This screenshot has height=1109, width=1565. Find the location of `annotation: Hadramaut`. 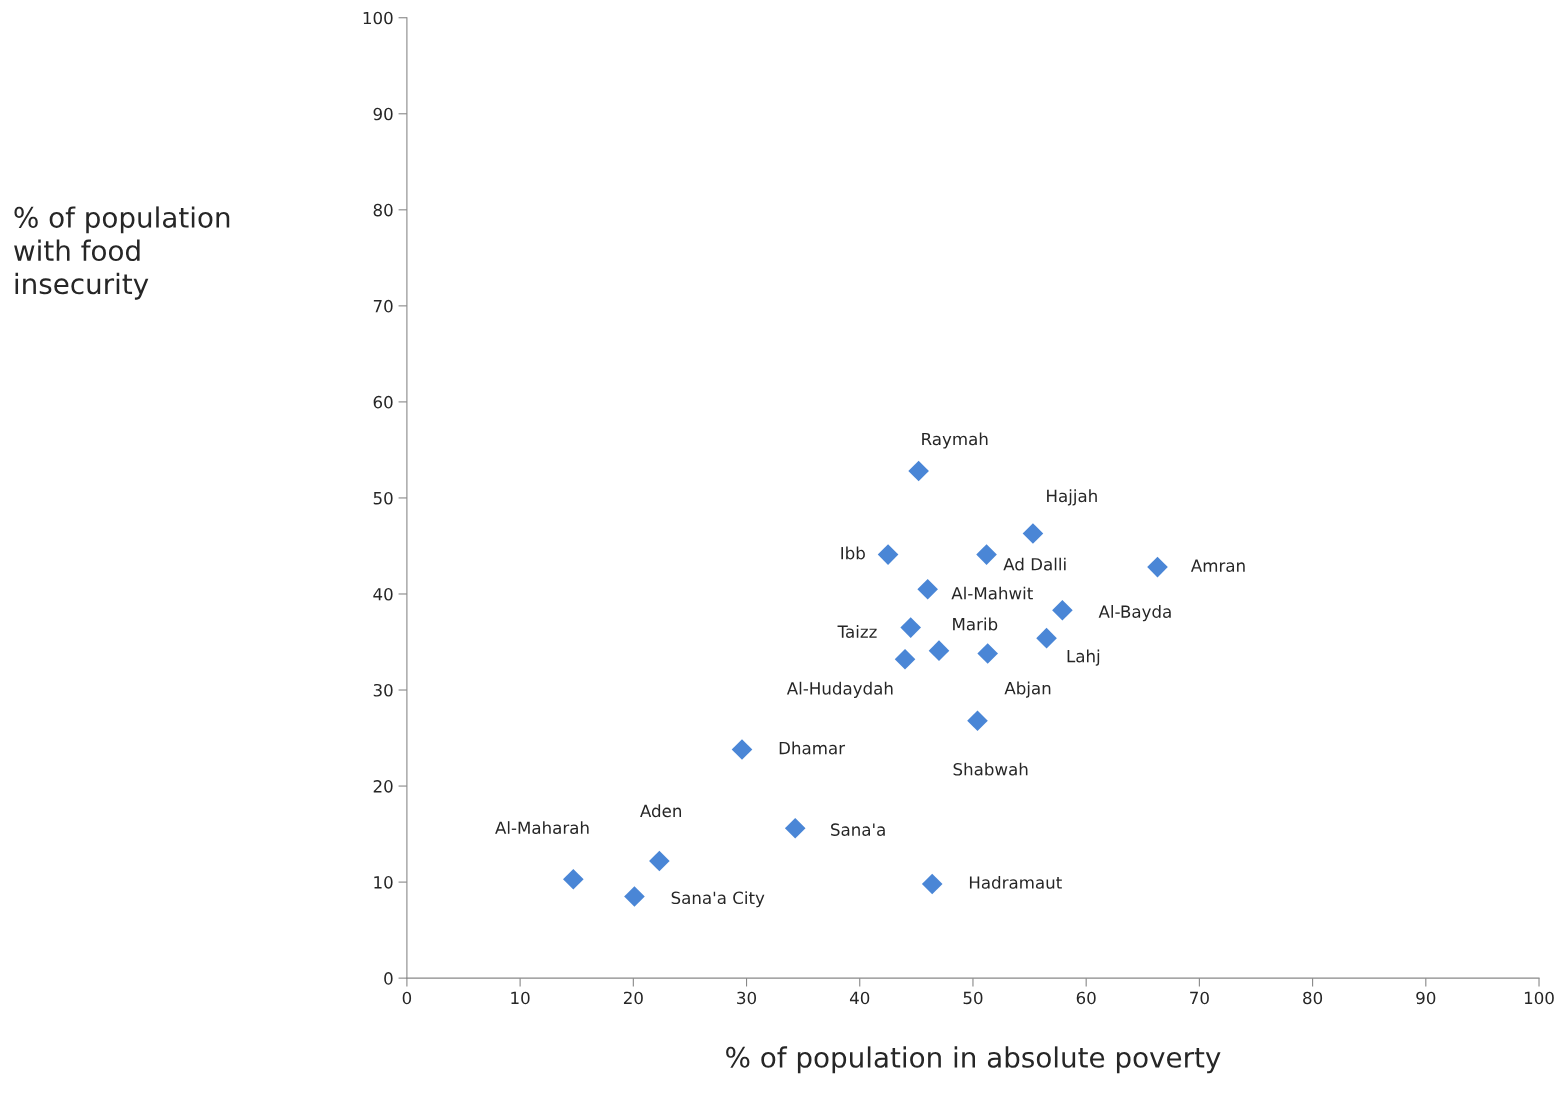

annotation: Hadramaut is located at coordinates (1015, 882).